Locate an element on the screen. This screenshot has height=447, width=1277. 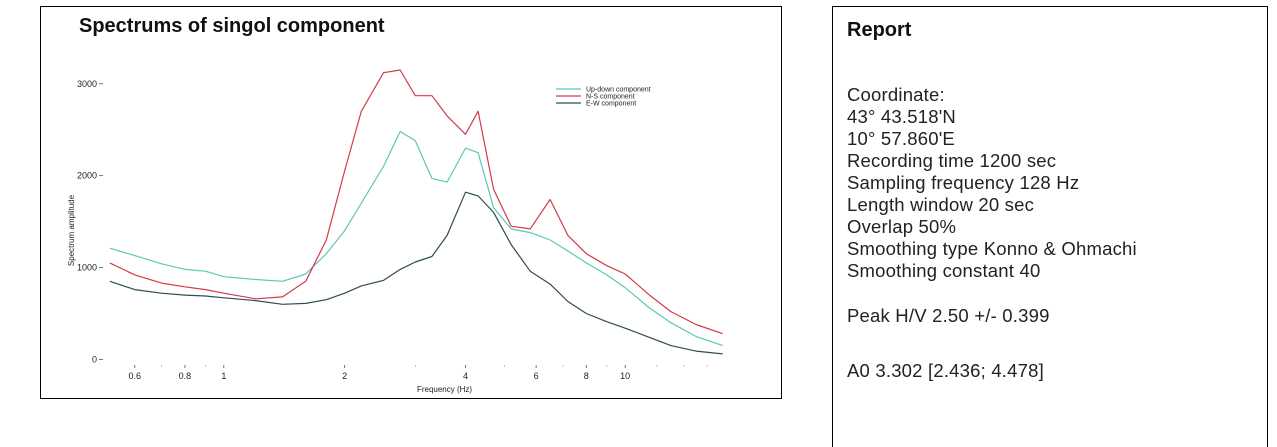
y-tick-label: 2000 is located at coordinates (87, 176).